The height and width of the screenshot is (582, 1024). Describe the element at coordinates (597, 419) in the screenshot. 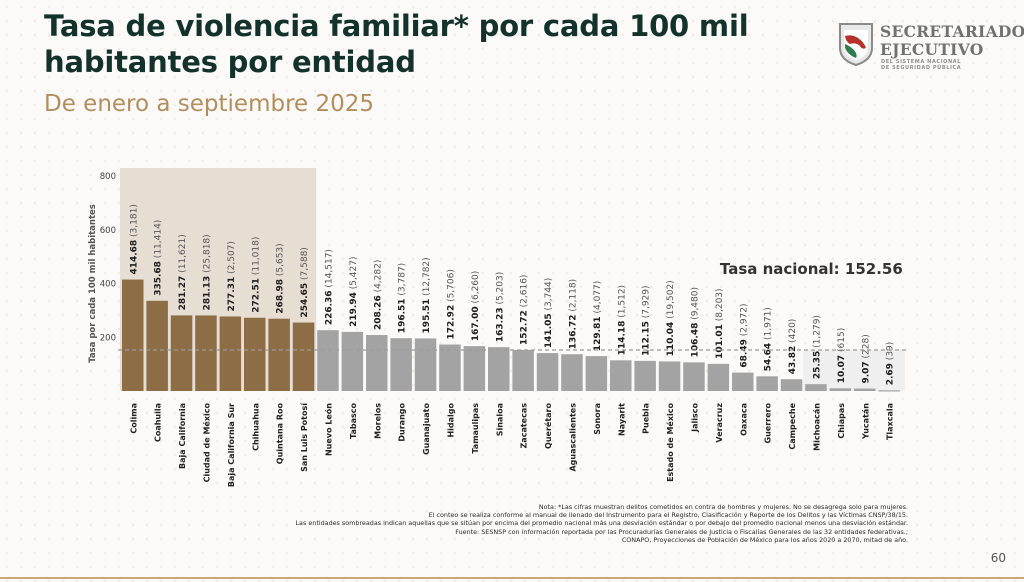

I see `category-label: Sonora` at that location.